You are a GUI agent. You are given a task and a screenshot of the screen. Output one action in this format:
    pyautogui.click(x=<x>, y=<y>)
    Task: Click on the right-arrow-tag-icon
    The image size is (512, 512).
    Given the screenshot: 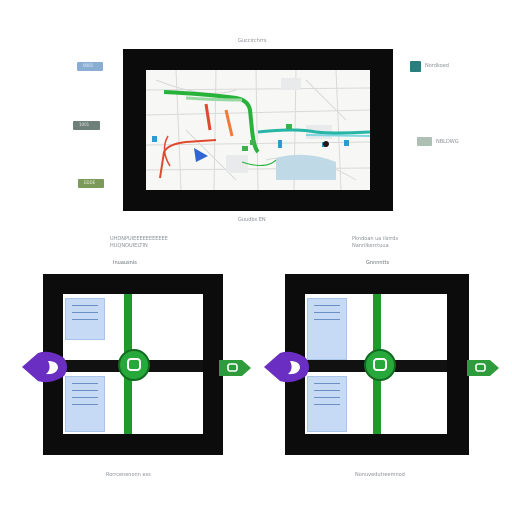 What is the action you would take?
    pyautogui.click(x=483, y=368)
    